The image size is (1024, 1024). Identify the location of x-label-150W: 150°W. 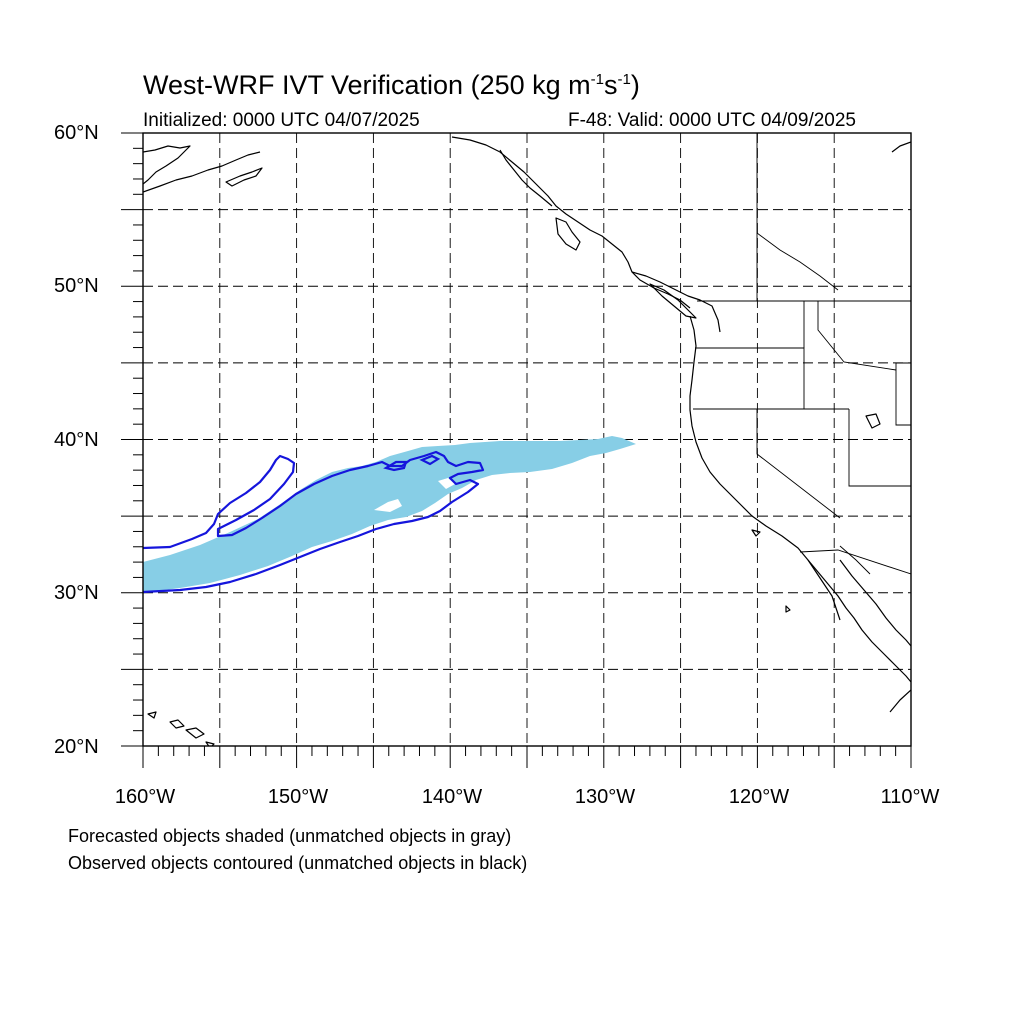
(298, 797).